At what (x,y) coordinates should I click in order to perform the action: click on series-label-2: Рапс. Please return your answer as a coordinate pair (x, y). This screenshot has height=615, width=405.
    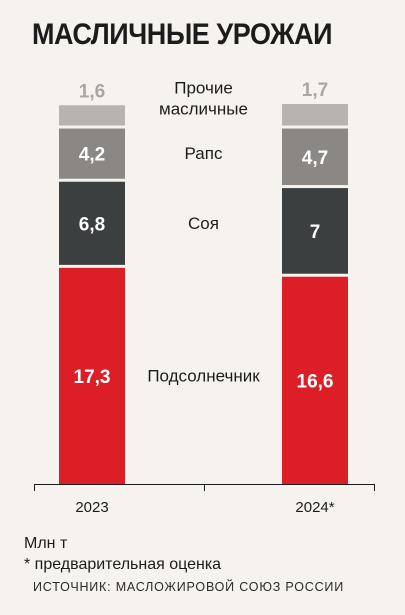
    Looking at the image, I should click on (204, 153).